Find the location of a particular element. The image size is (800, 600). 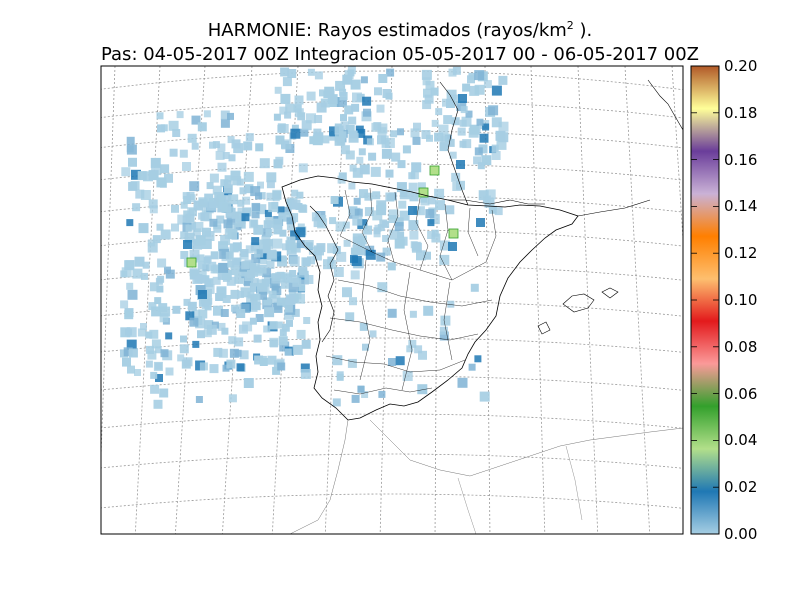

graticule-parallel is located at coordinates (392, 383).